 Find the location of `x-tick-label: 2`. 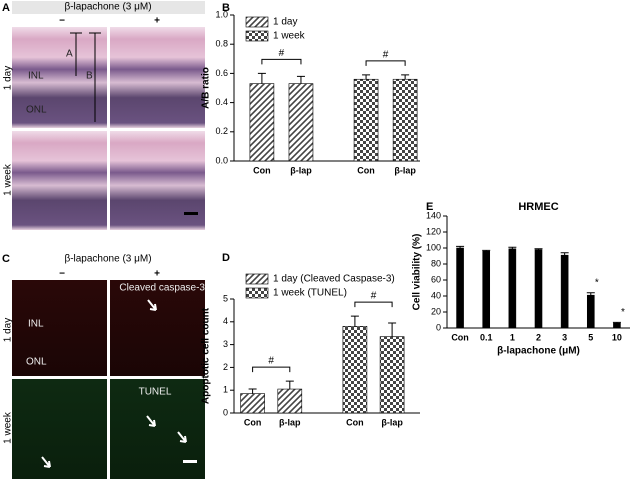

x-tick-label: 2 is located at coordinates (538, 337).